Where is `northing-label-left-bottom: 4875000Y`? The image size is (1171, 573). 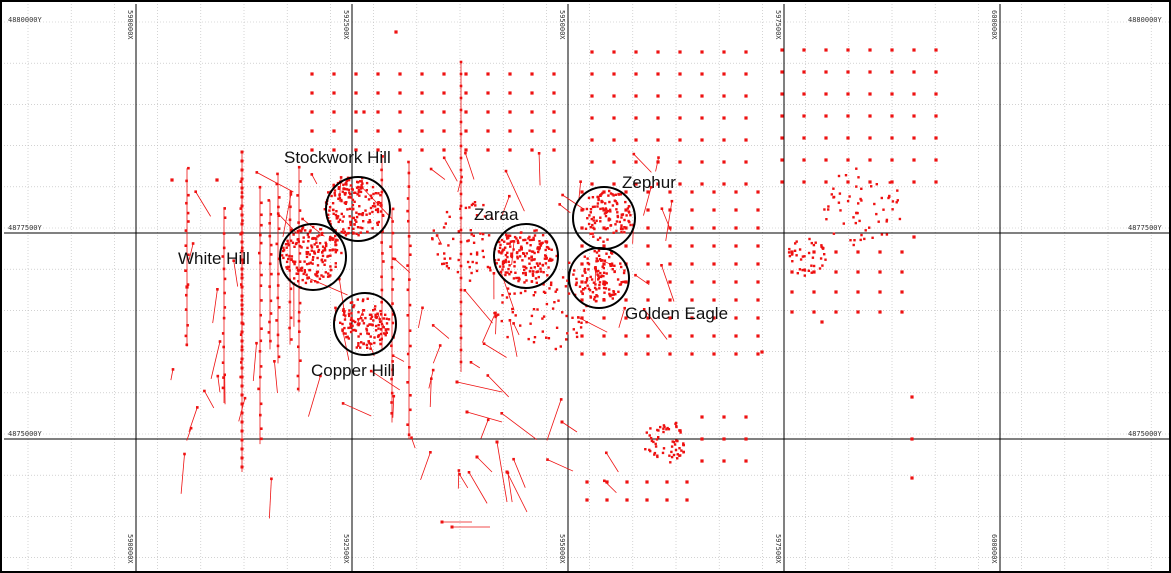
northing-label-left-bottom: 4875000Y is located at coordinates (25, 434).